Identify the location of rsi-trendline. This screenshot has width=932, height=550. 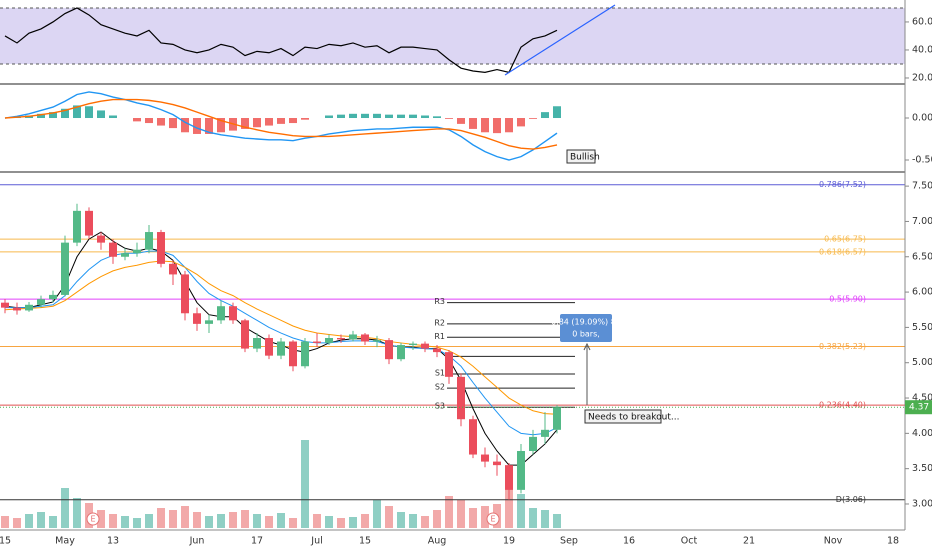
(560, 40).